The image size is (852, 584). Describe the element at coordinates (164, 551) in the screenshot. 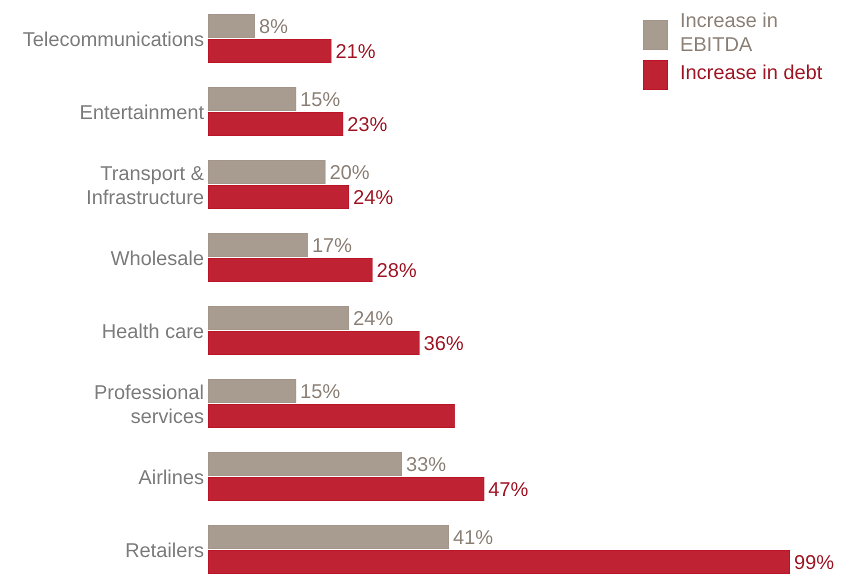

I see `y-tick-label: Retailers` at that location.